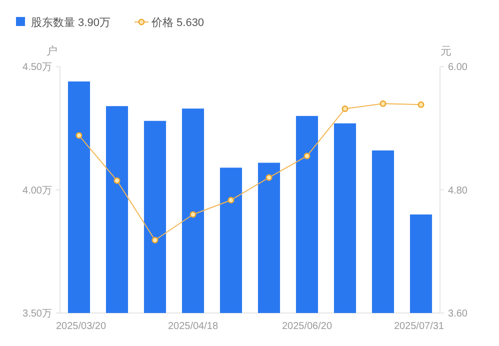 This screenshot has width=499, height=346. What do you see at coordinates (37, 314) in the screenshot?
I see `y-tick-label: 3.50万` at bounding box center [37, 314].